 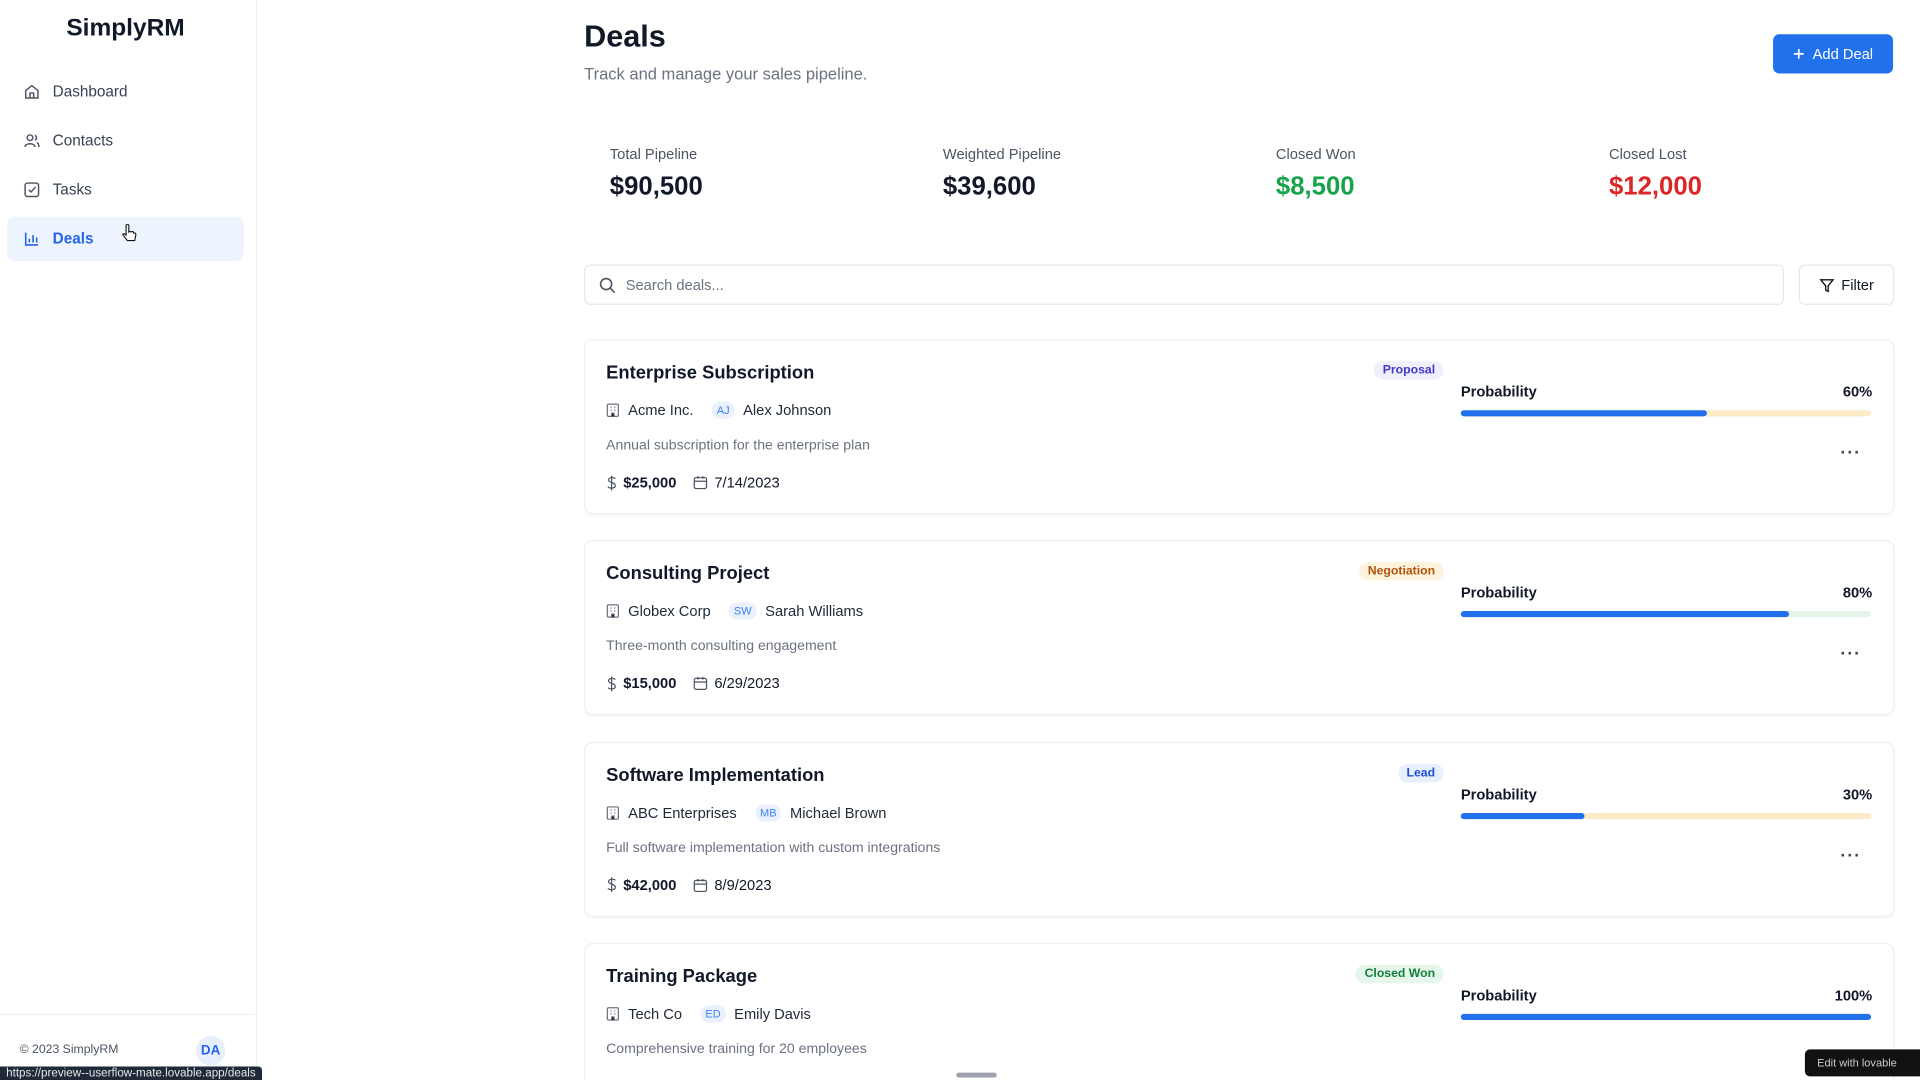 What do you see at coordinates (655, 1014) in the screenshot?
I see `company: Tech Co` at bounding box center [655, 1014].